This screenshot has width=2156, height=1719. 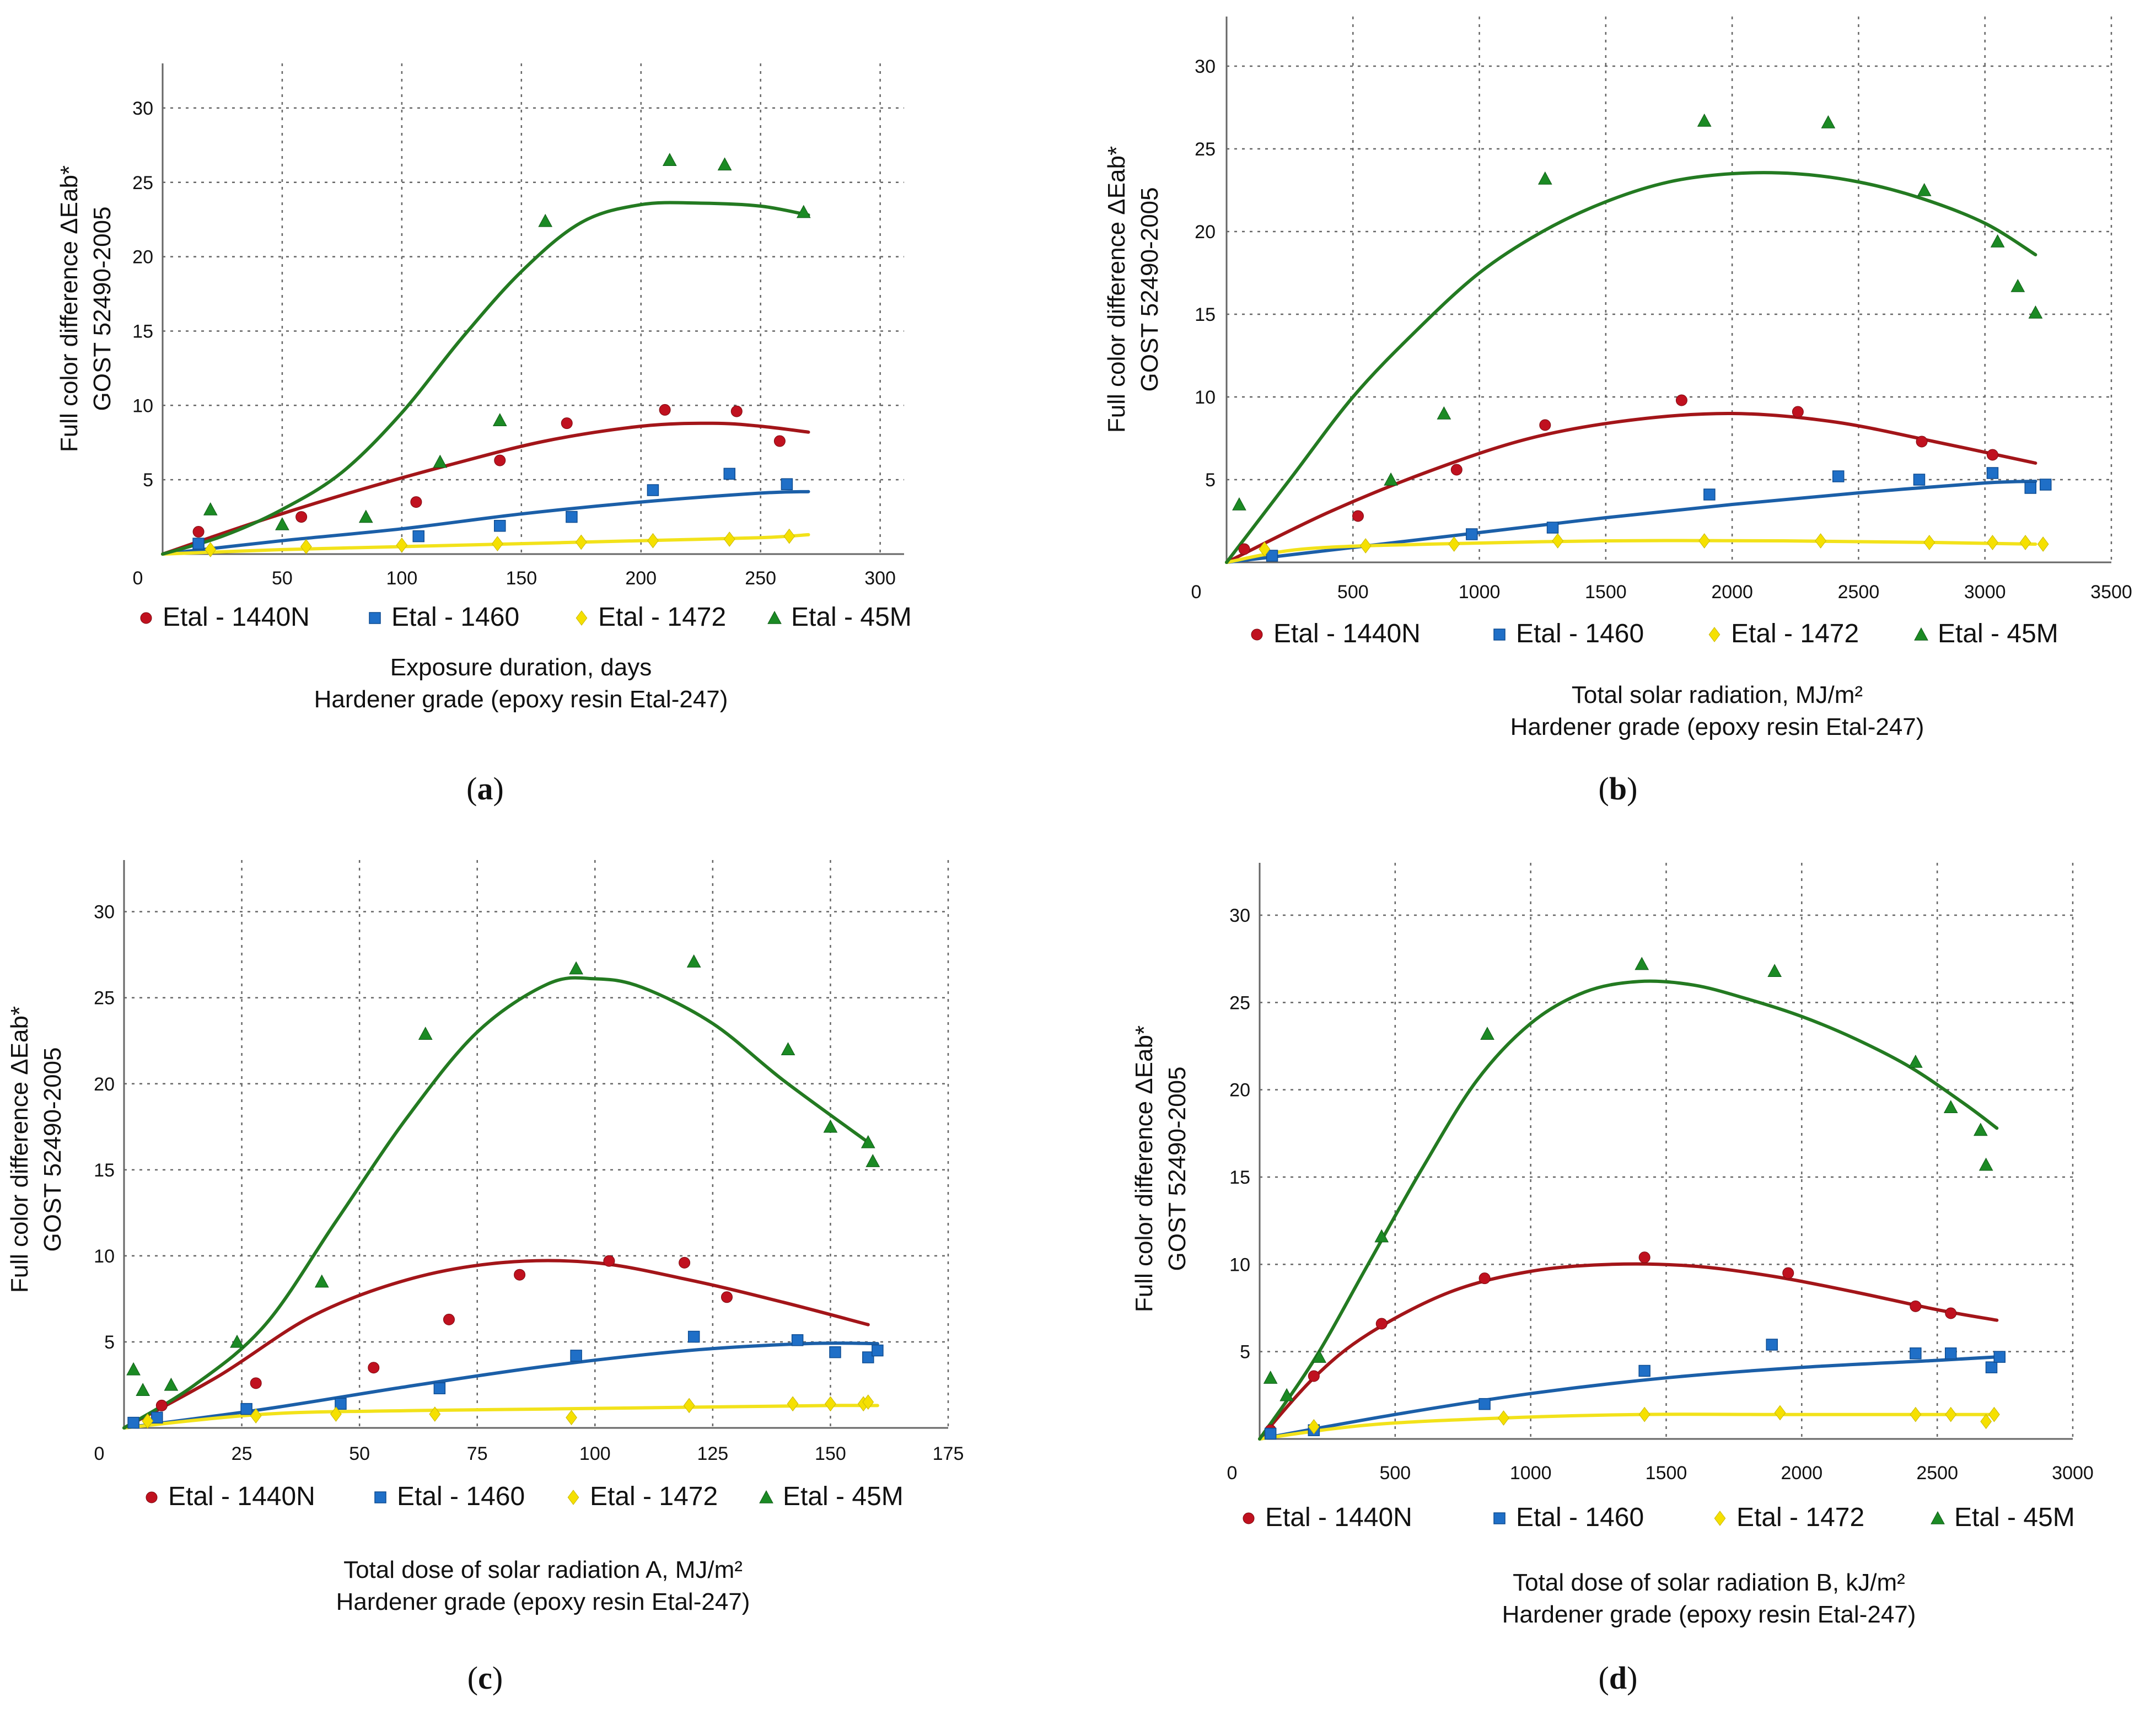 What do you see at coordinates (1144, 1168) in the screenshot?
I see `panel-d-y-axis-label: Full color difference ΔEab*` at bounding box center [1144, 1168].